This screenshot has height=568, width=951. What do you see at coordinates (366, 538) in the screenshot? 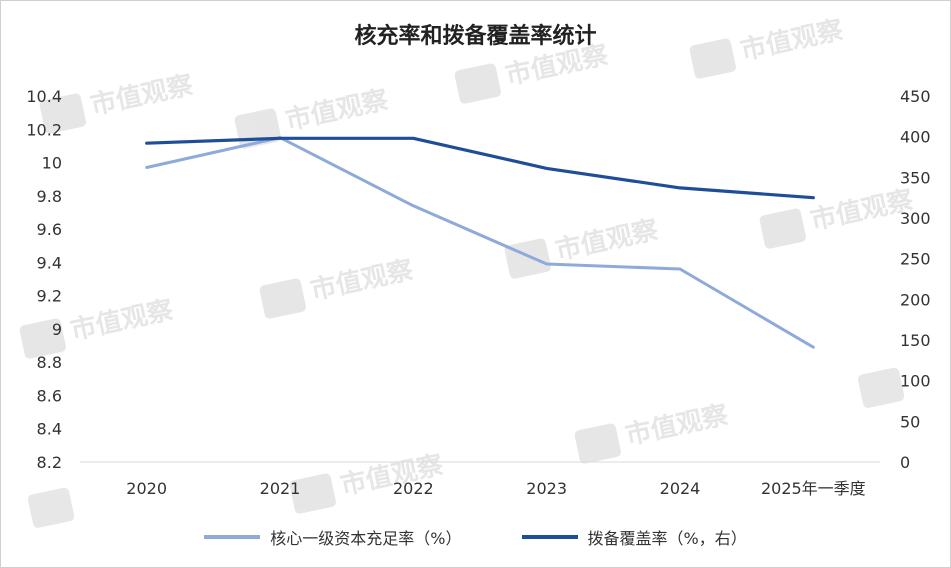
I see `legend-label: 核心一级资本充足率（%）` at bounding box center [366, 538].